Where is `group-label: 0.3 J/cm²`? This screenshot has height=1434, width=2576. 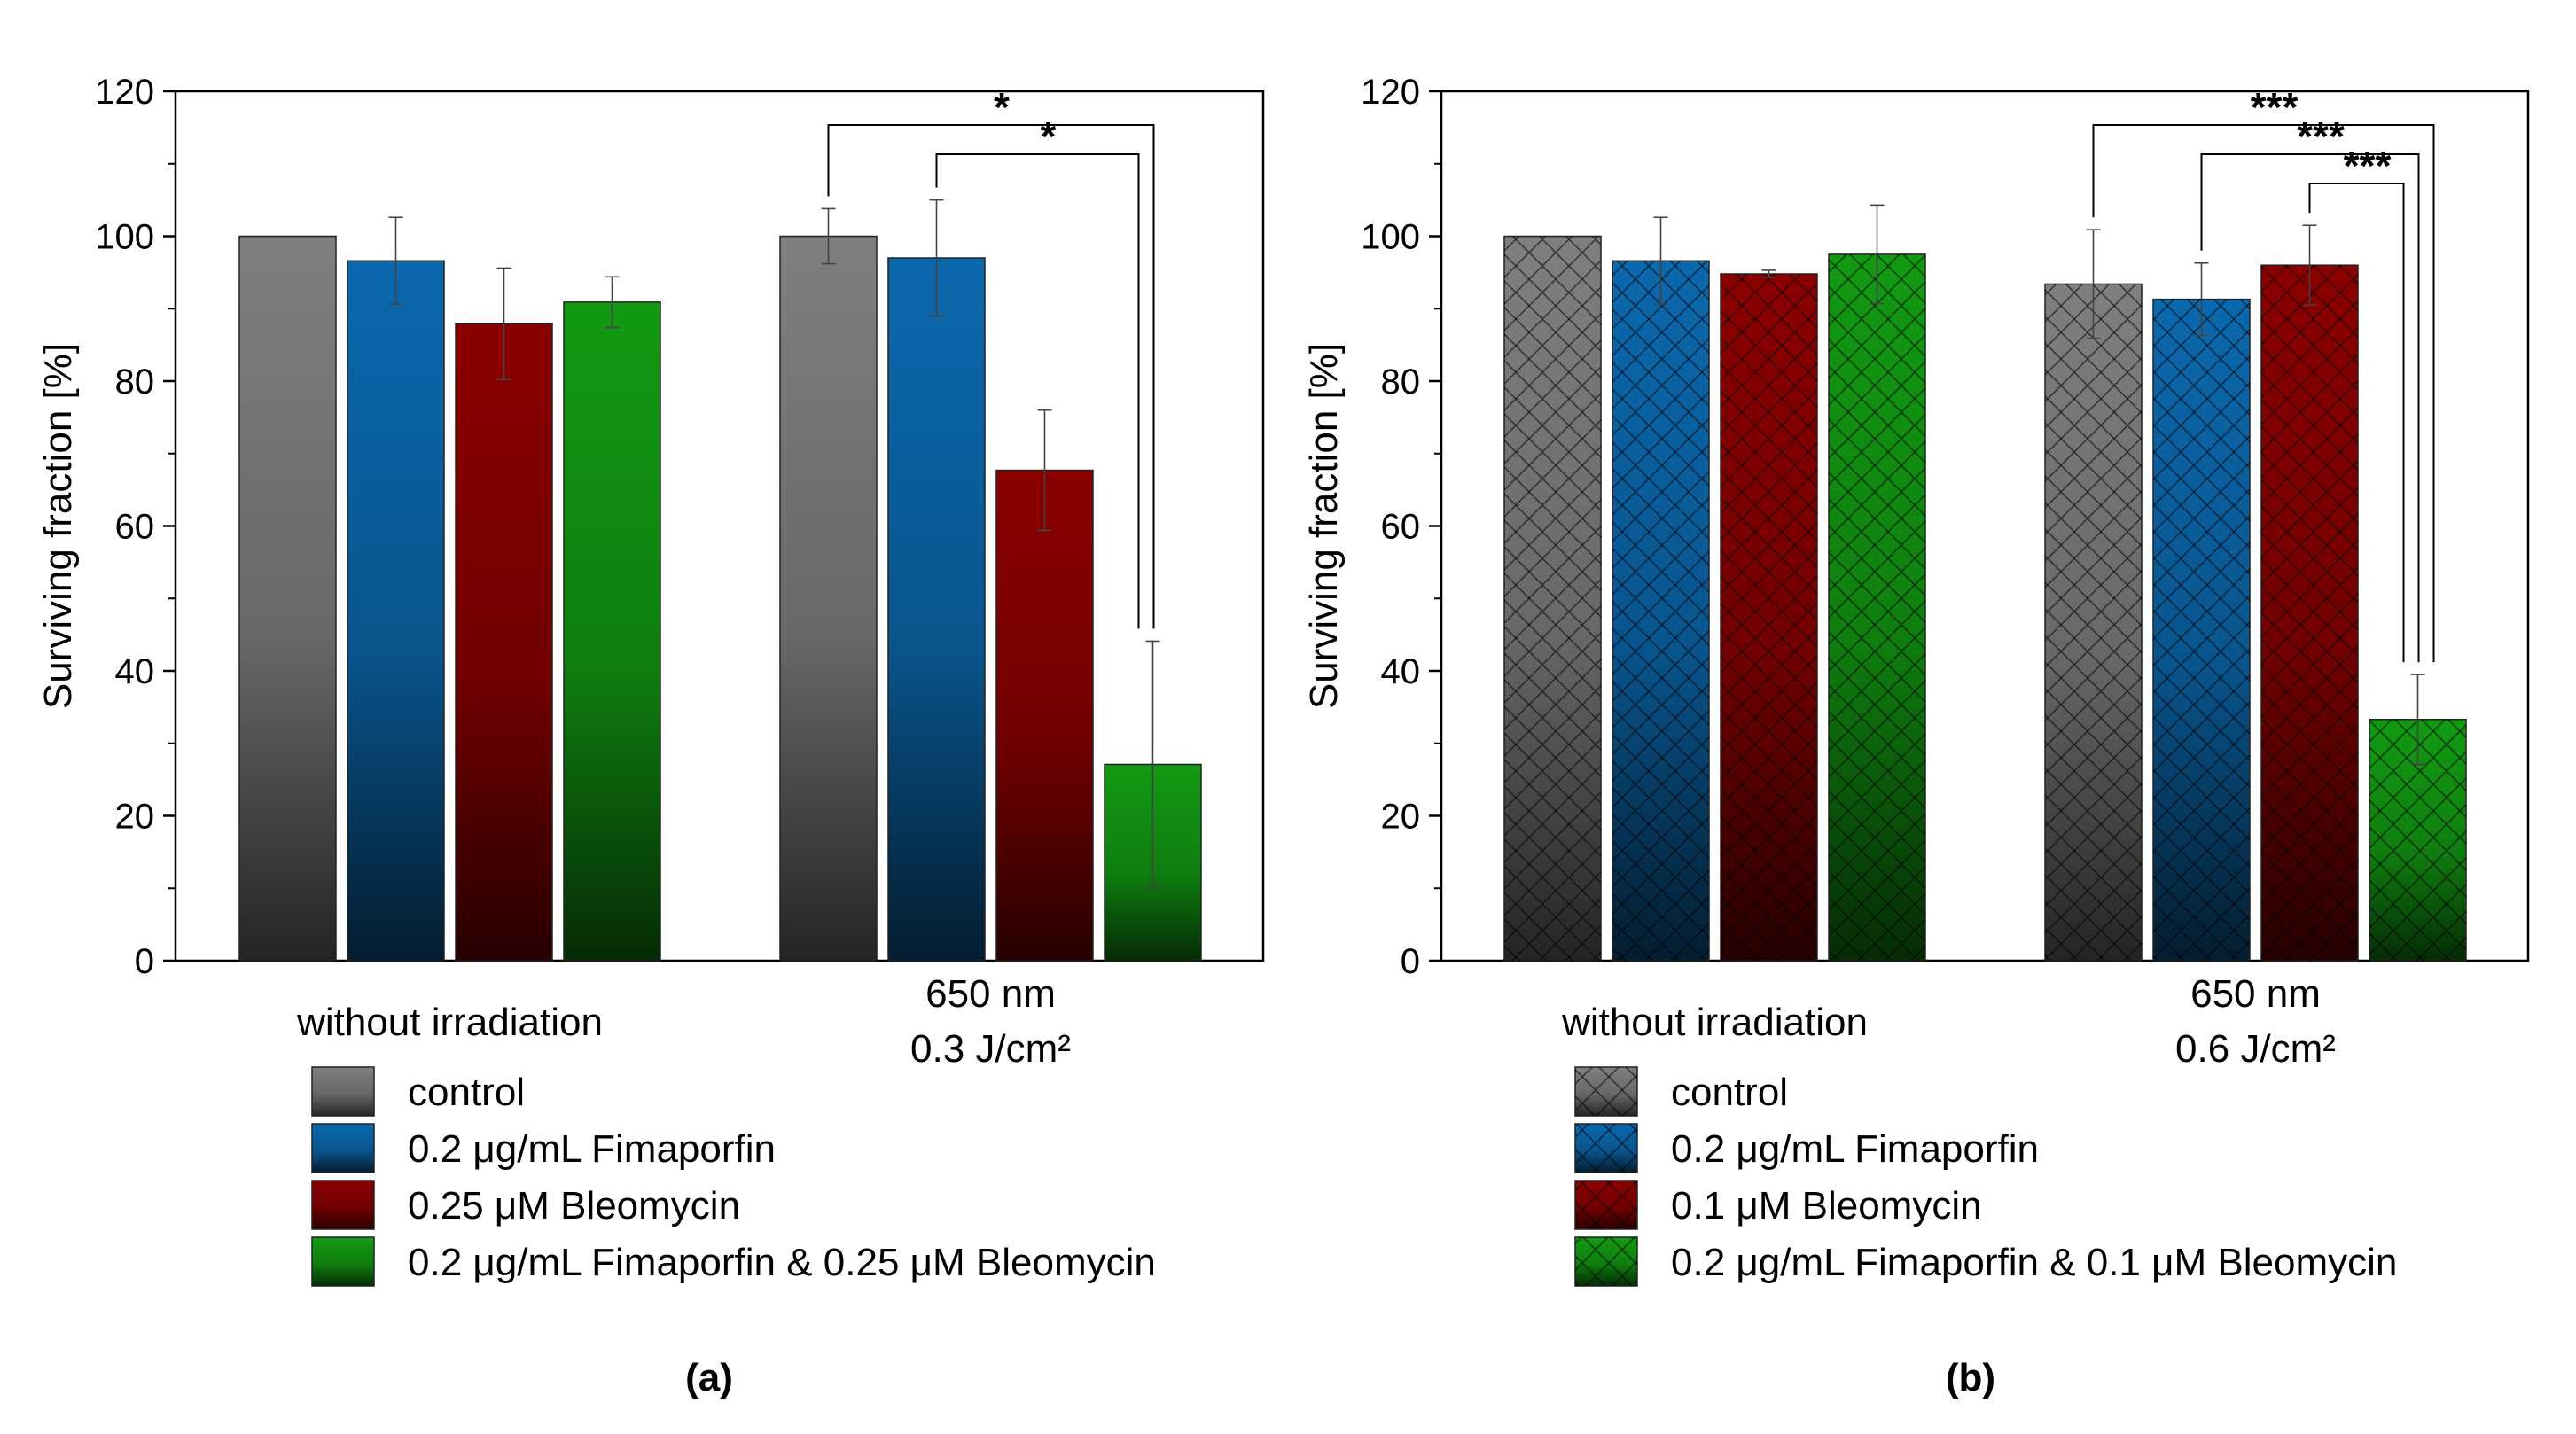 group-label: 0.3 J/cm² is located at coordinates (990, 1049).